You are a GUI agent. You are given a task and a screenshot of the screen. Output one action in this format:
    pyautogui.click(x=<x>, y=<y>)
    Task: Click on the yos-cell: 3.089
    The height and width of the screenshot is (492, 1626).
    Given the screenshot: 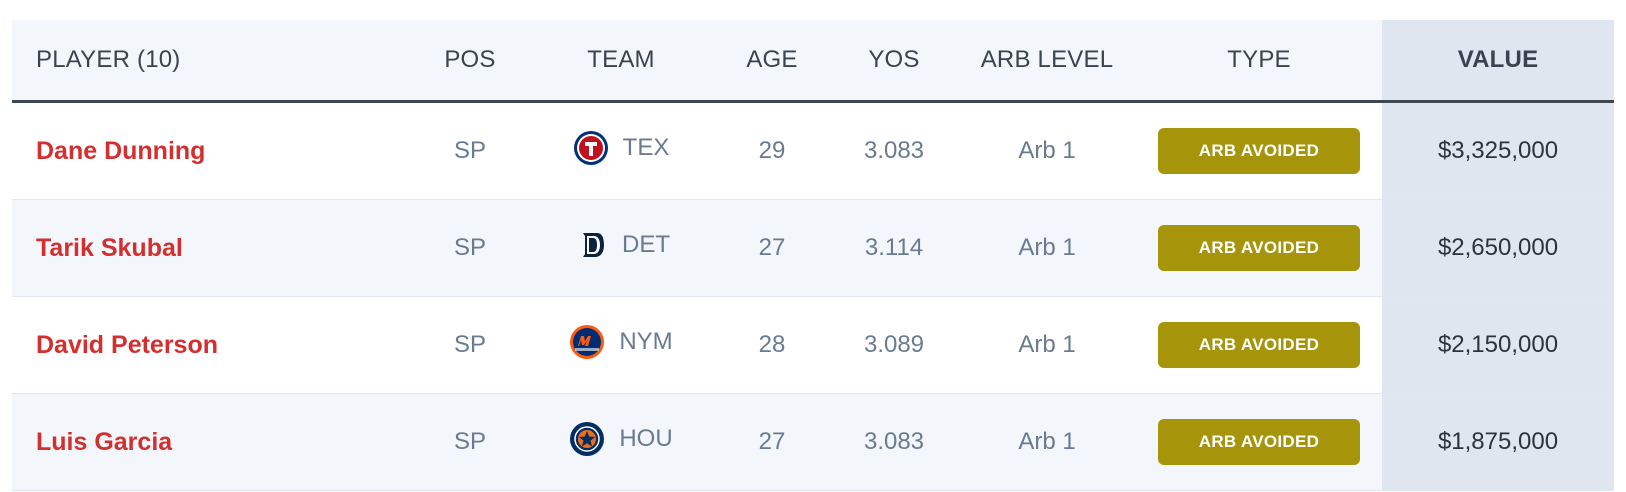 What is the action you would take?
    pyautogui.click(x=894, y=345)
    